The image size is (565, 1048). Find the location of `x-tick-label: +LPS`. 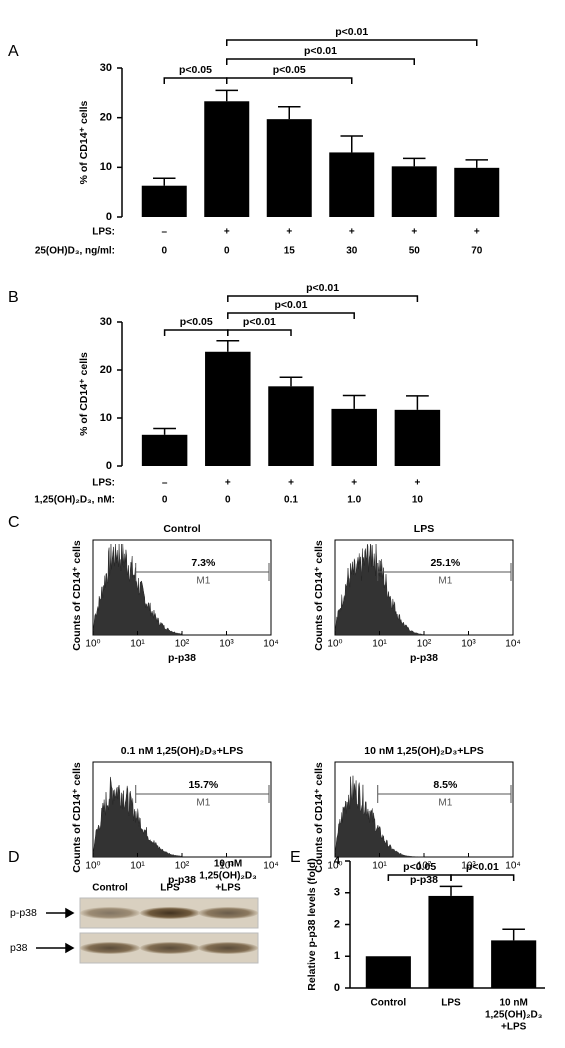

x-tick-label: +LPS is located at coordinates (514, 1027).